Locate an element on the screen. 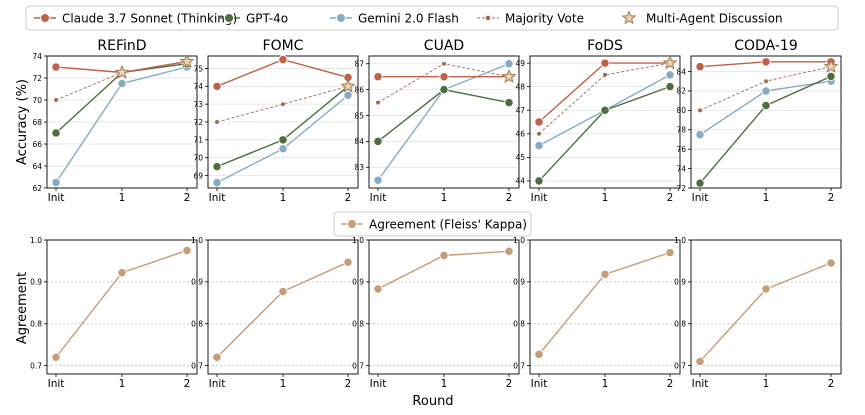 This screenshot has width=865, height=415. panel-title: REFinD is located at coordinates (121, 46).